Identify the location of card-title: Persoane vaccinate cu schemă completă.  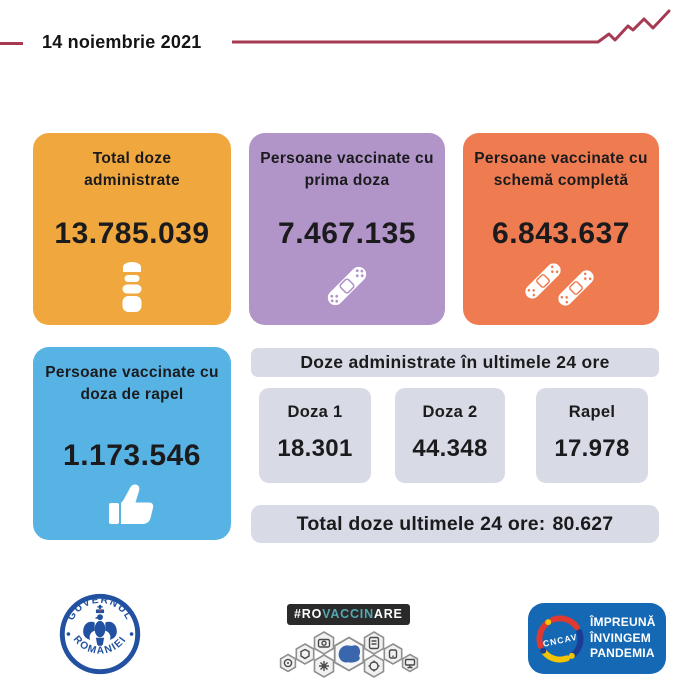
(561, 169).